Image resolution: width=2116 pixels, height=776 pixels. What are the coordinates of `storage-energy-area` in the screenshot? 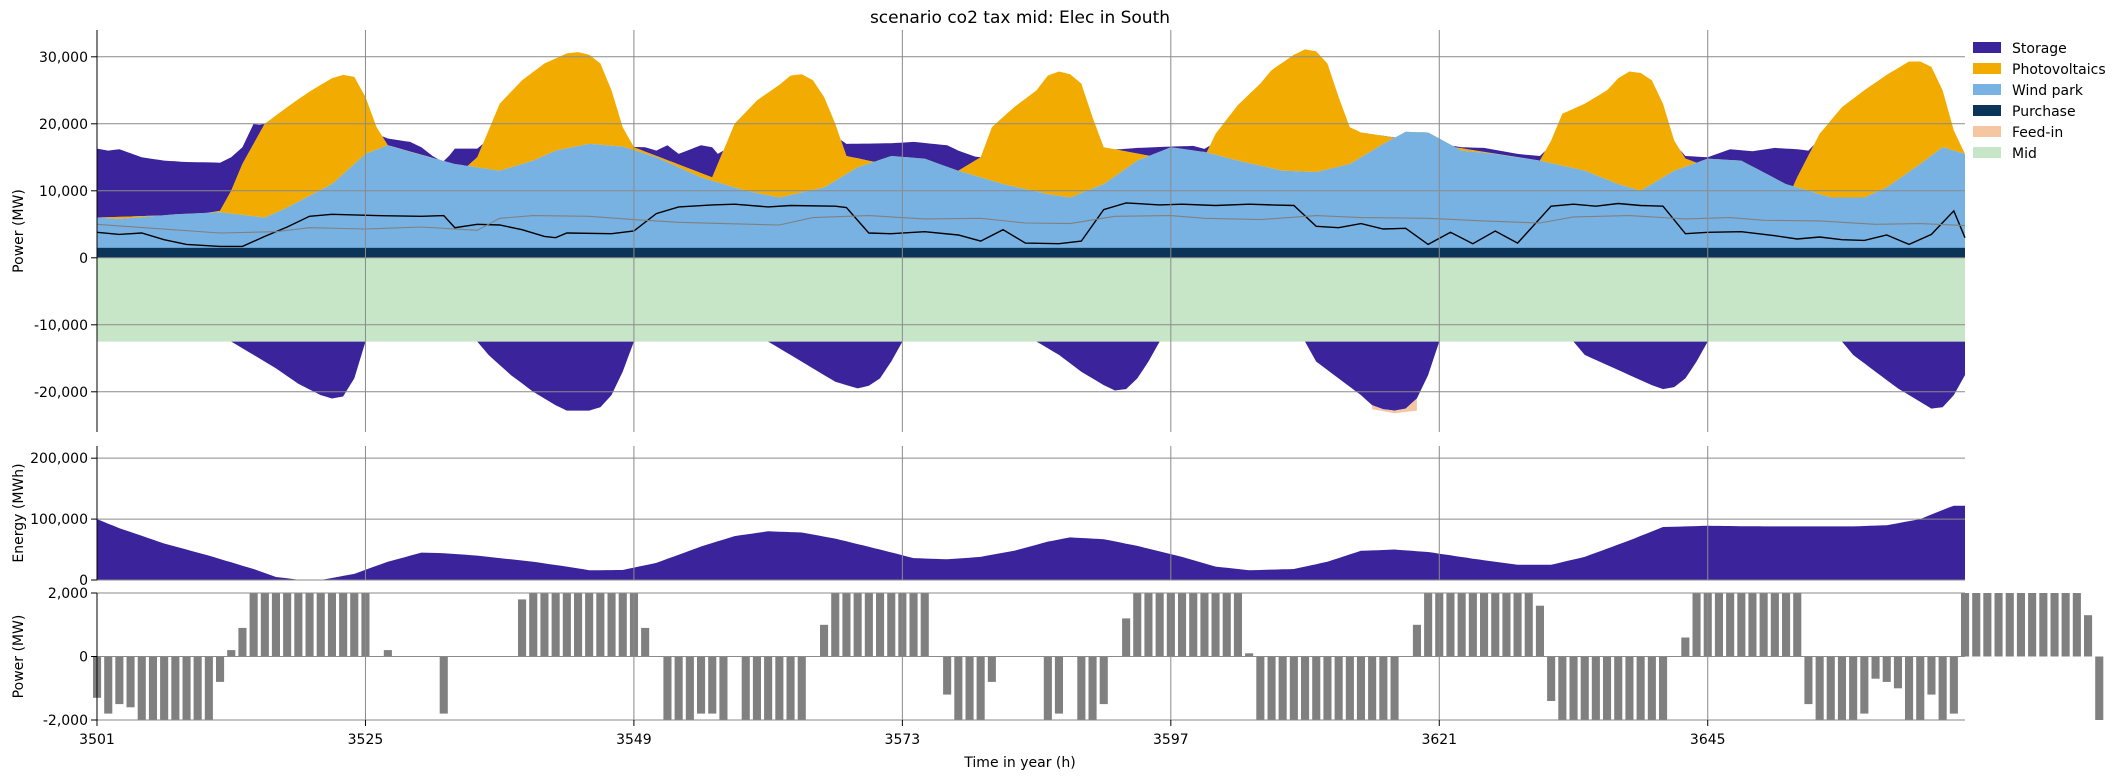 It's located at (1031, 542).